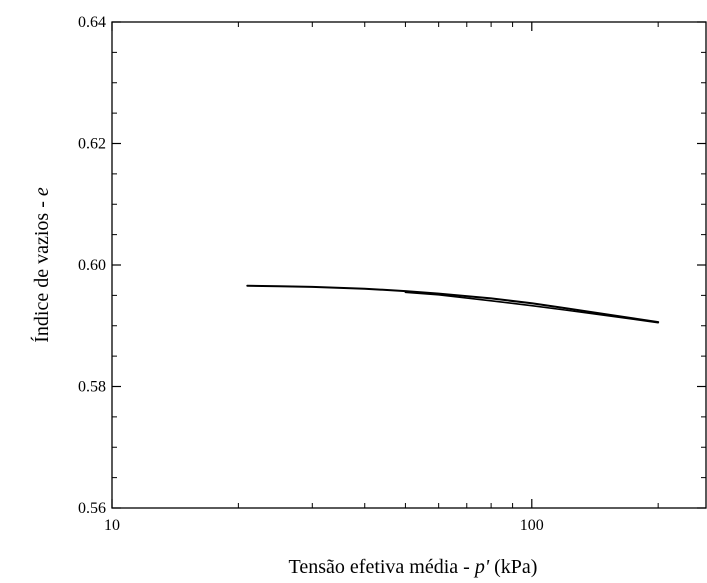  I want to click on data-series, so click(453, 304).